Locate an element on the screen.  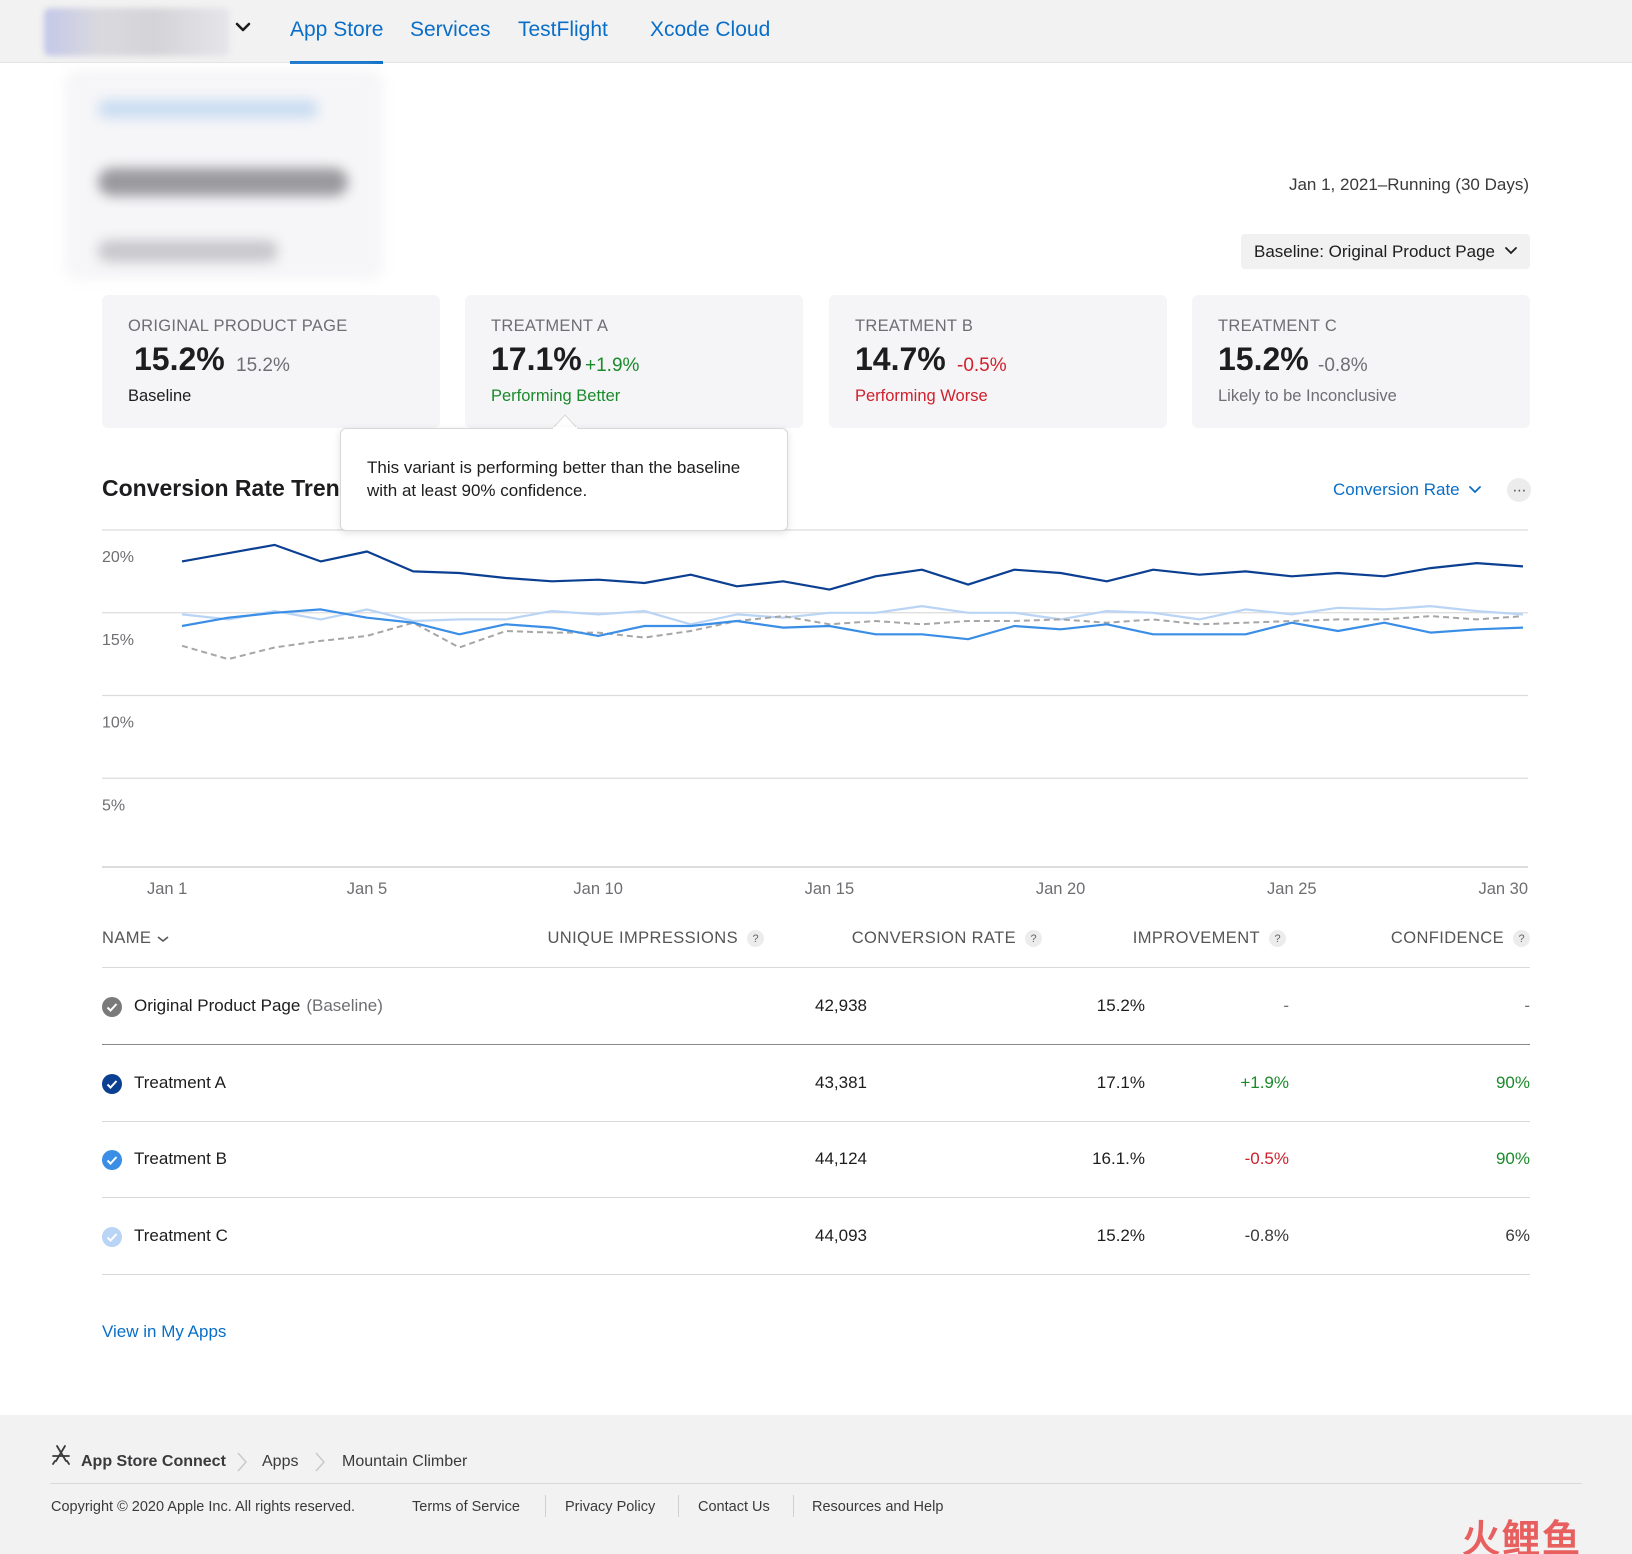
row-confidence: - is located at coordinates (1527, 1005).